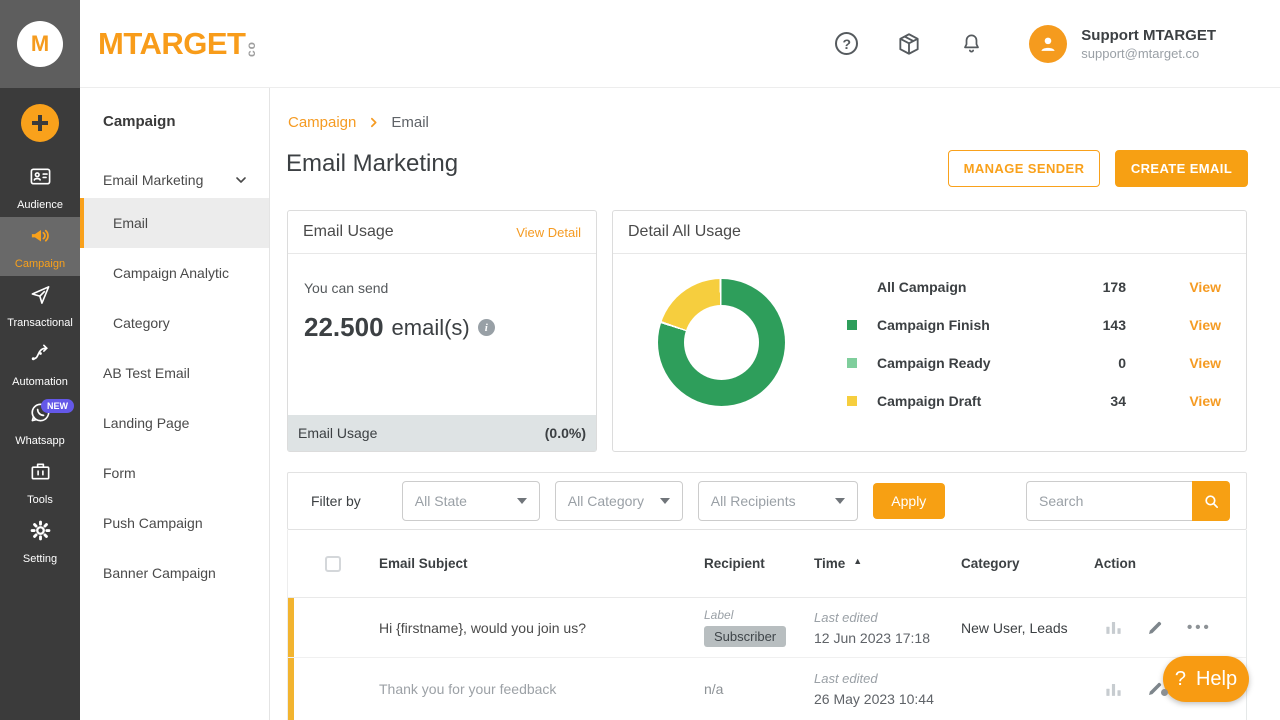  What do you see at coordinates (146, 423) in the screenshot?
I see `submenu-item-landing-page: Landing Page` at bounding box center [146, 423].